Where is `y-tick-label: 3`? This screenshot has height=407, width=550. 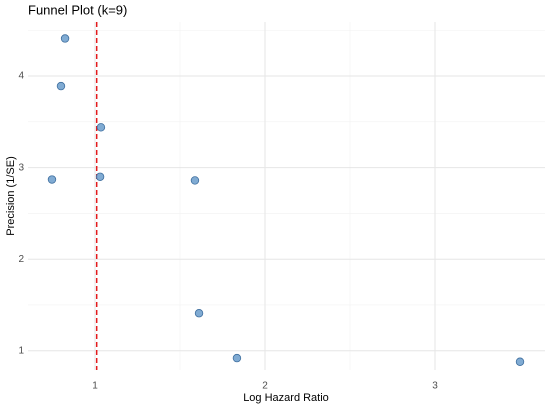
y-tick-label: 3 is located at coordinates (21, 167).